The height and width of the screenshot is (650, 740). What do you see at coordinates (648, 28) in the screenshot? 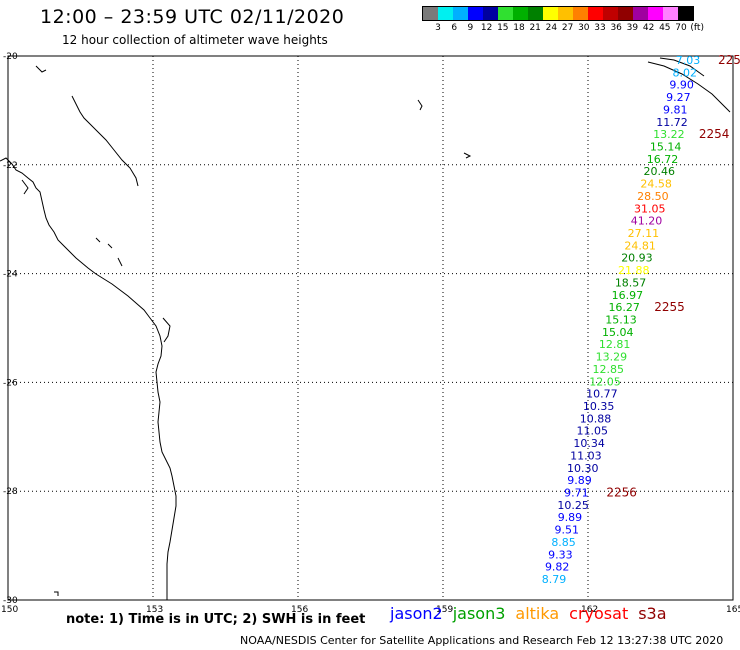
I see `scale-label: 42` at bounding box center [648, 28].